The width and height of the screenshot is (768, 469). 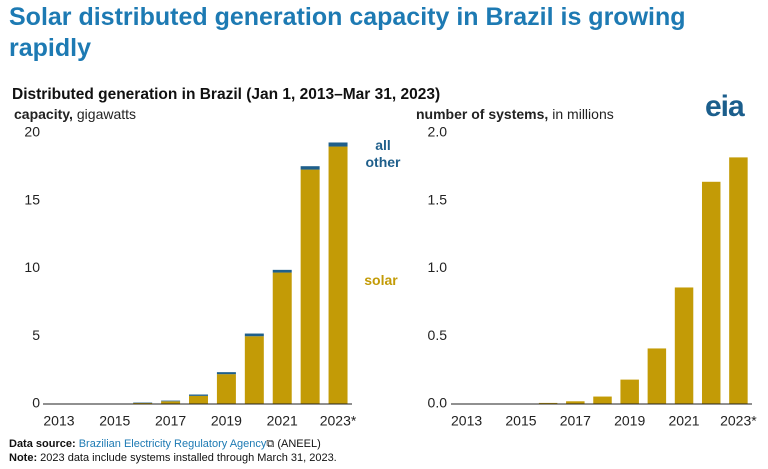 I want to click on y-tick-label: 10, so click(x=32, y=267).